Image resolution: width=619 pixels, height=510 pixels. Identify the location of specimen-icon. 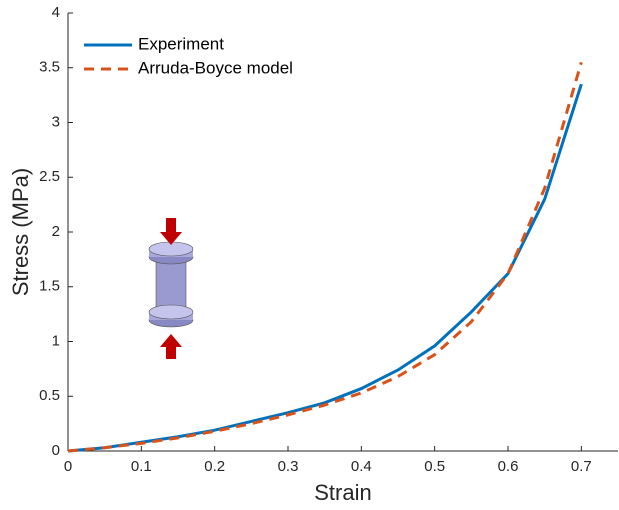
(171, 288).